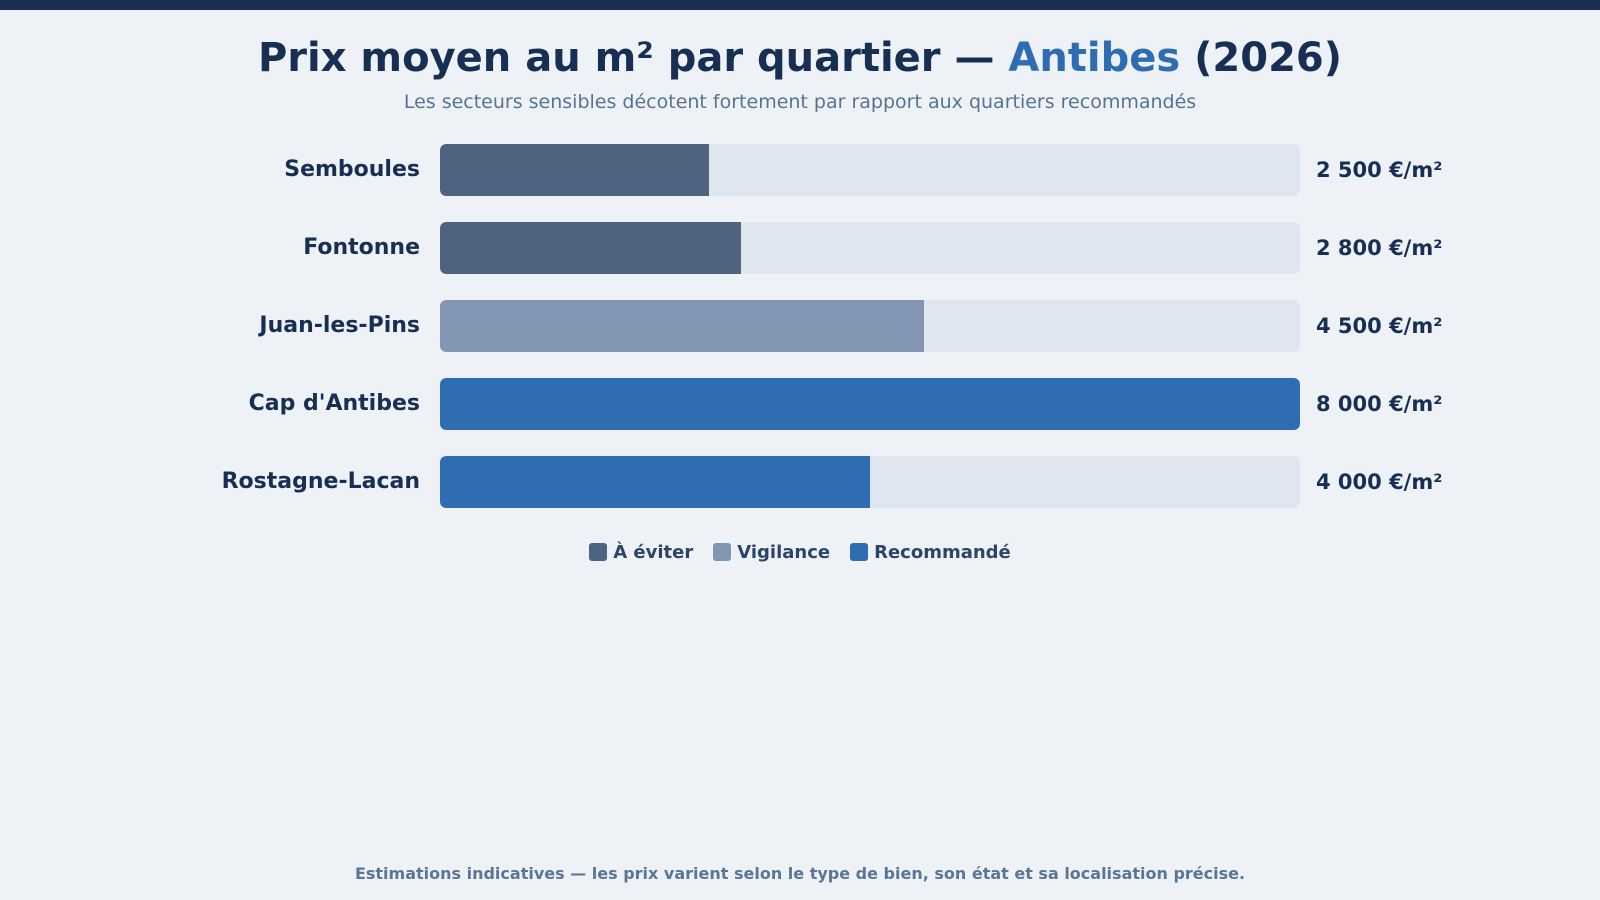 This screenshot has height=900, width=1600. I want to click on bar-row: Cap d'Antibes 8 000 €/m², so click(800, 404).